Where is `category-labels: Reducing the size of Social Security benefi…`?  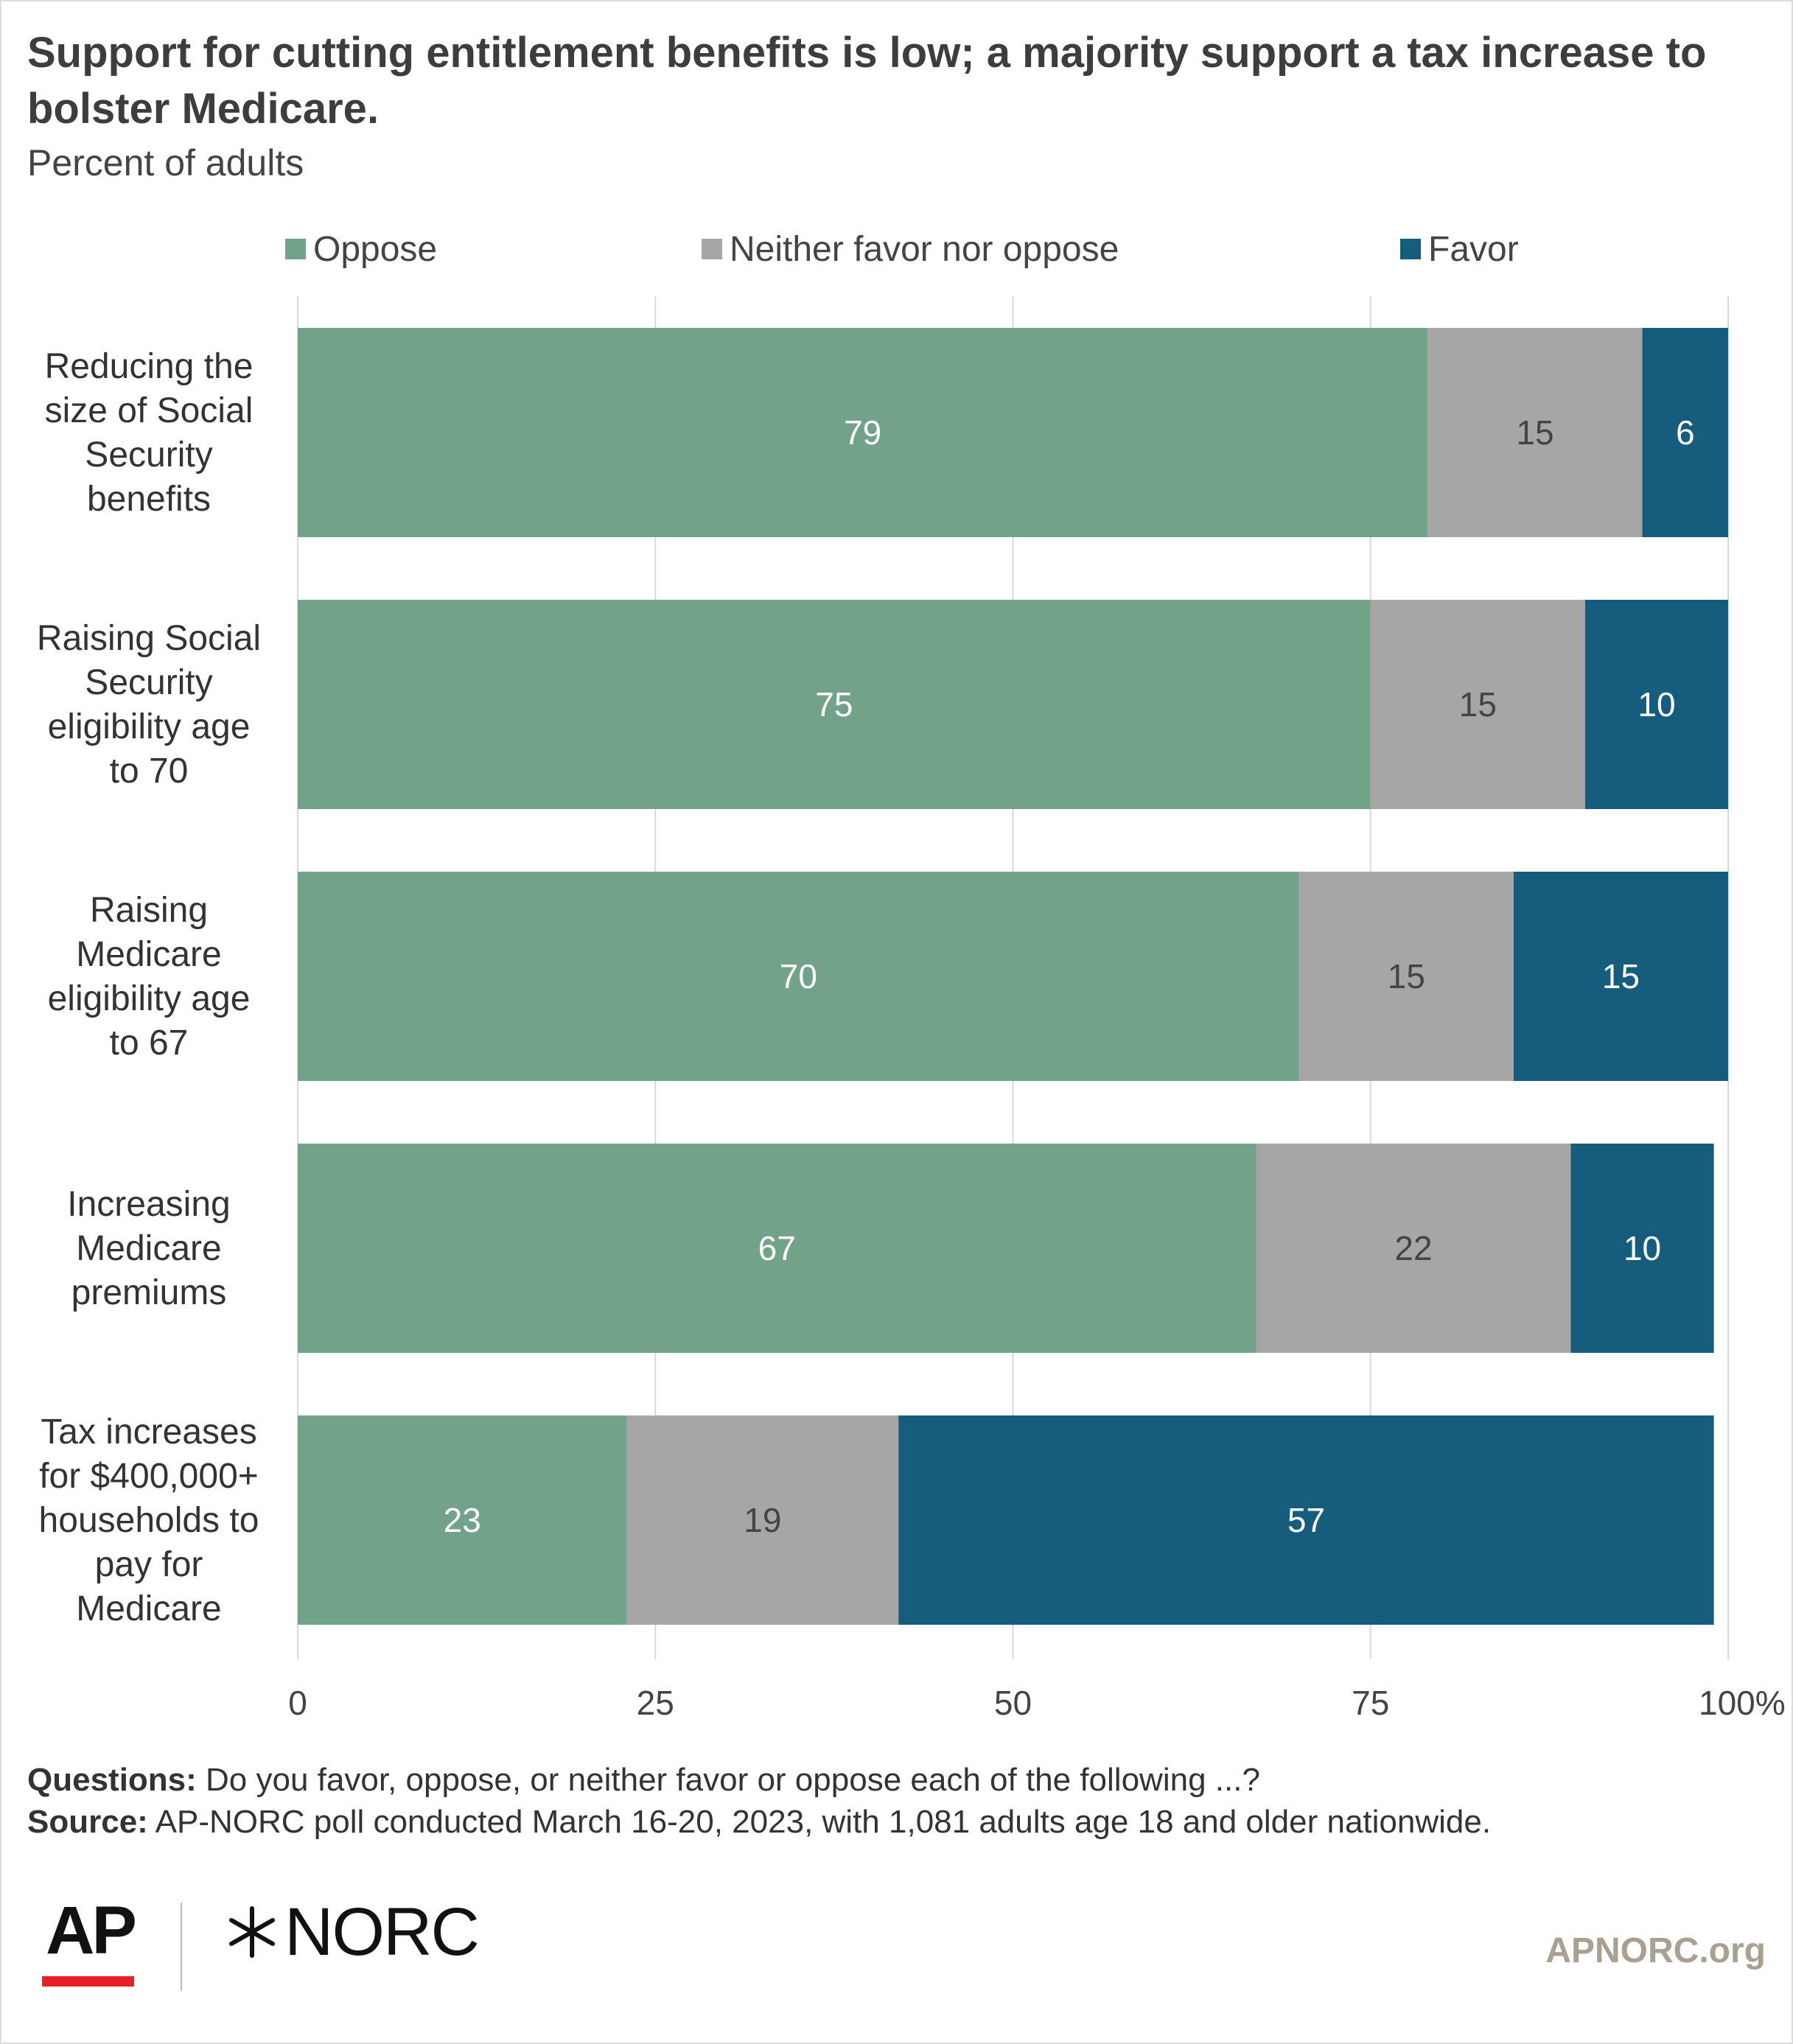
category-labels: Reducing the size of Social Security benefi… is located at coordinates (149, 987).